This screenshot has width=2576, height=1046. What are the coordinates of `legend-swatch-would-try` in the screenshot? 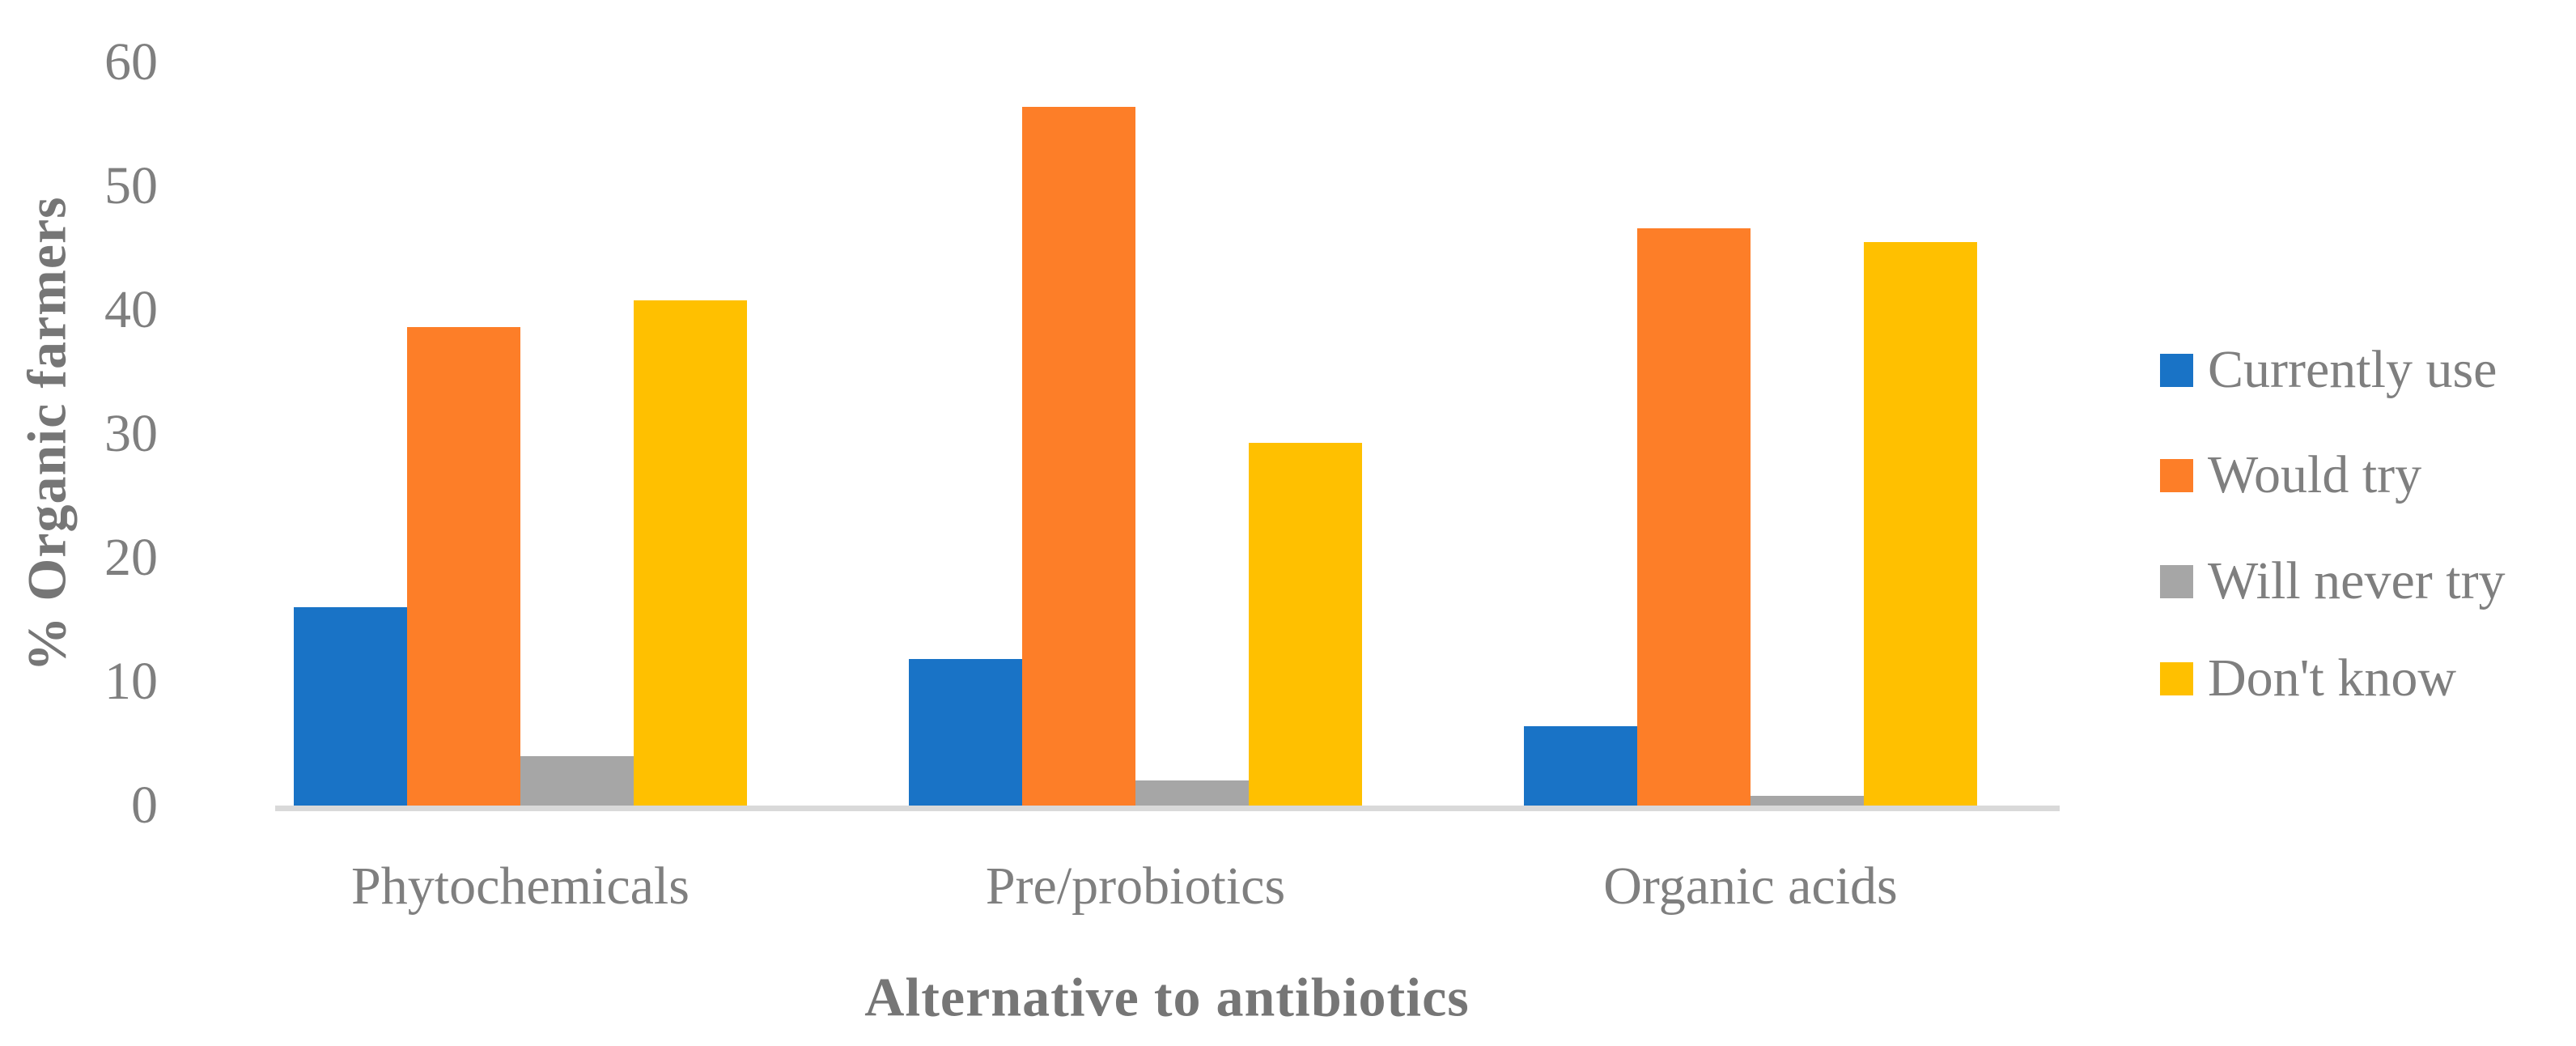 It's located at (2176, 475).